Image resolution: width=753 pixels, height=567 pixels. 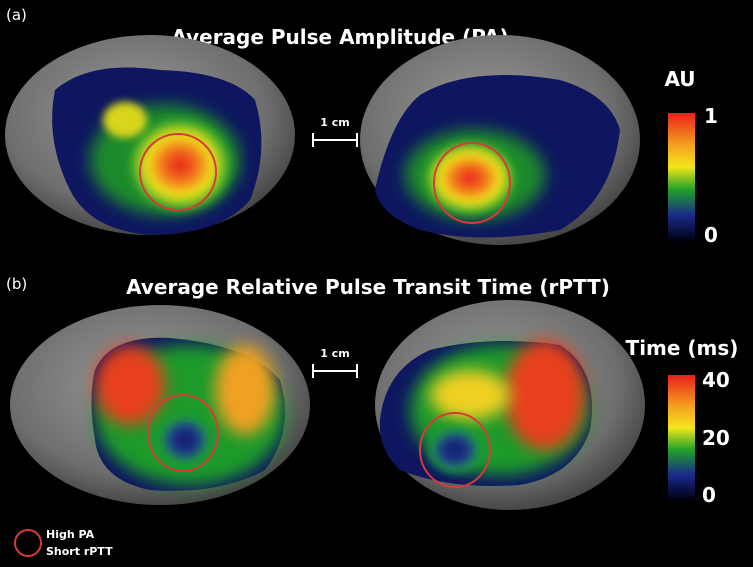 I want to click on legend-text: Short rPTT, so click(x=79, y=551).